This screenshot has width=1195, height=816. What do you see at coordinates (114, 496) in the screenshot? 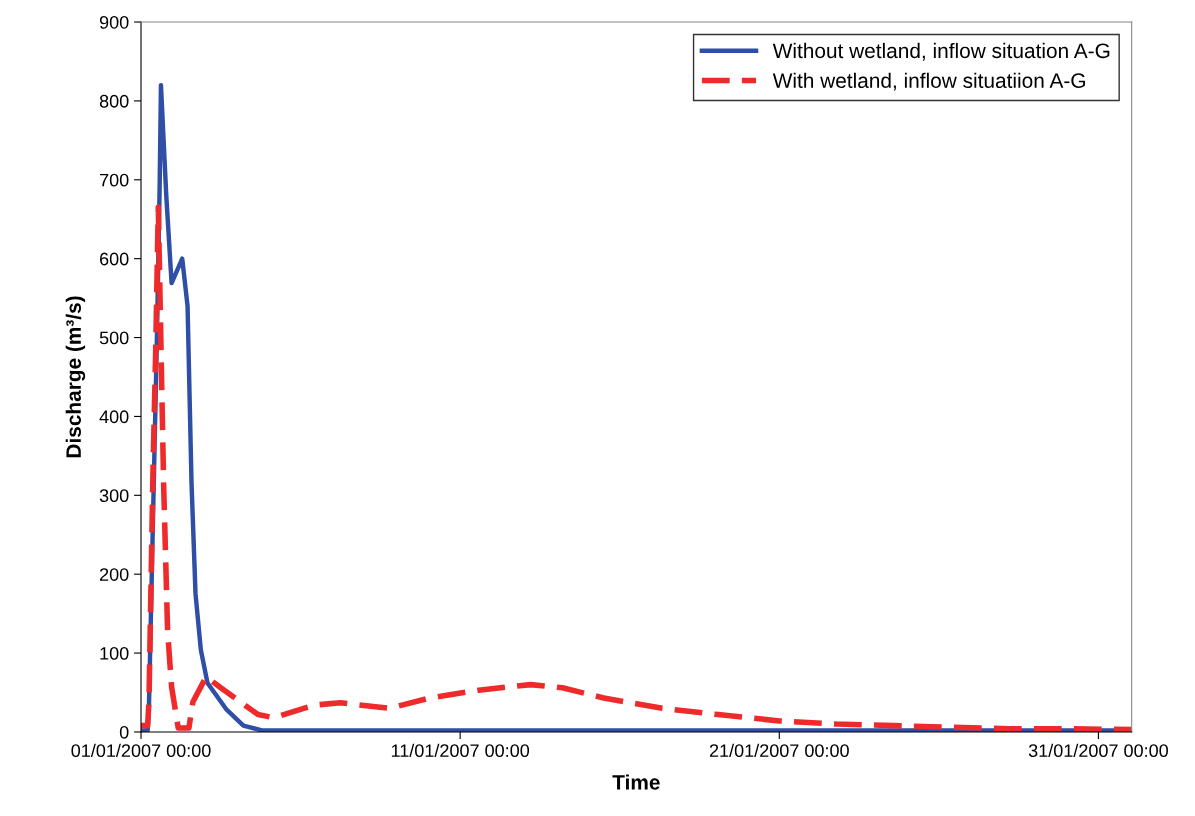
I see `y-tick-label: 300` at bounding box center [114, 496].